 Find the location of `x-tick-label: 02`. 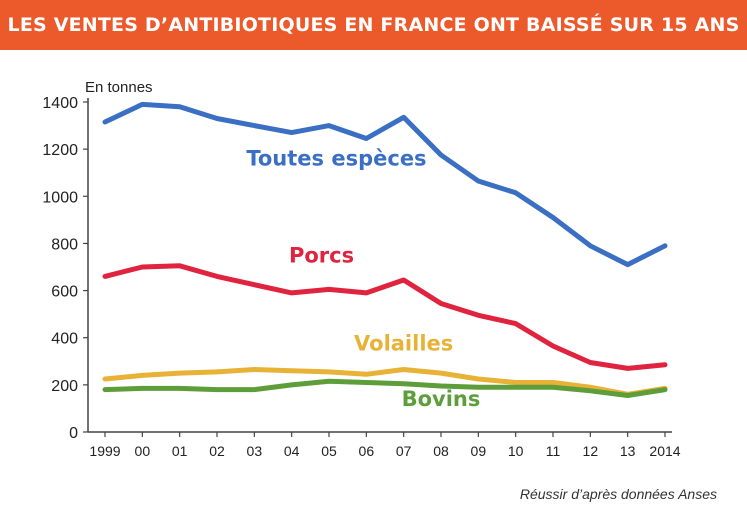

x-tick-label: 02 is located at coordinates (217, 451).